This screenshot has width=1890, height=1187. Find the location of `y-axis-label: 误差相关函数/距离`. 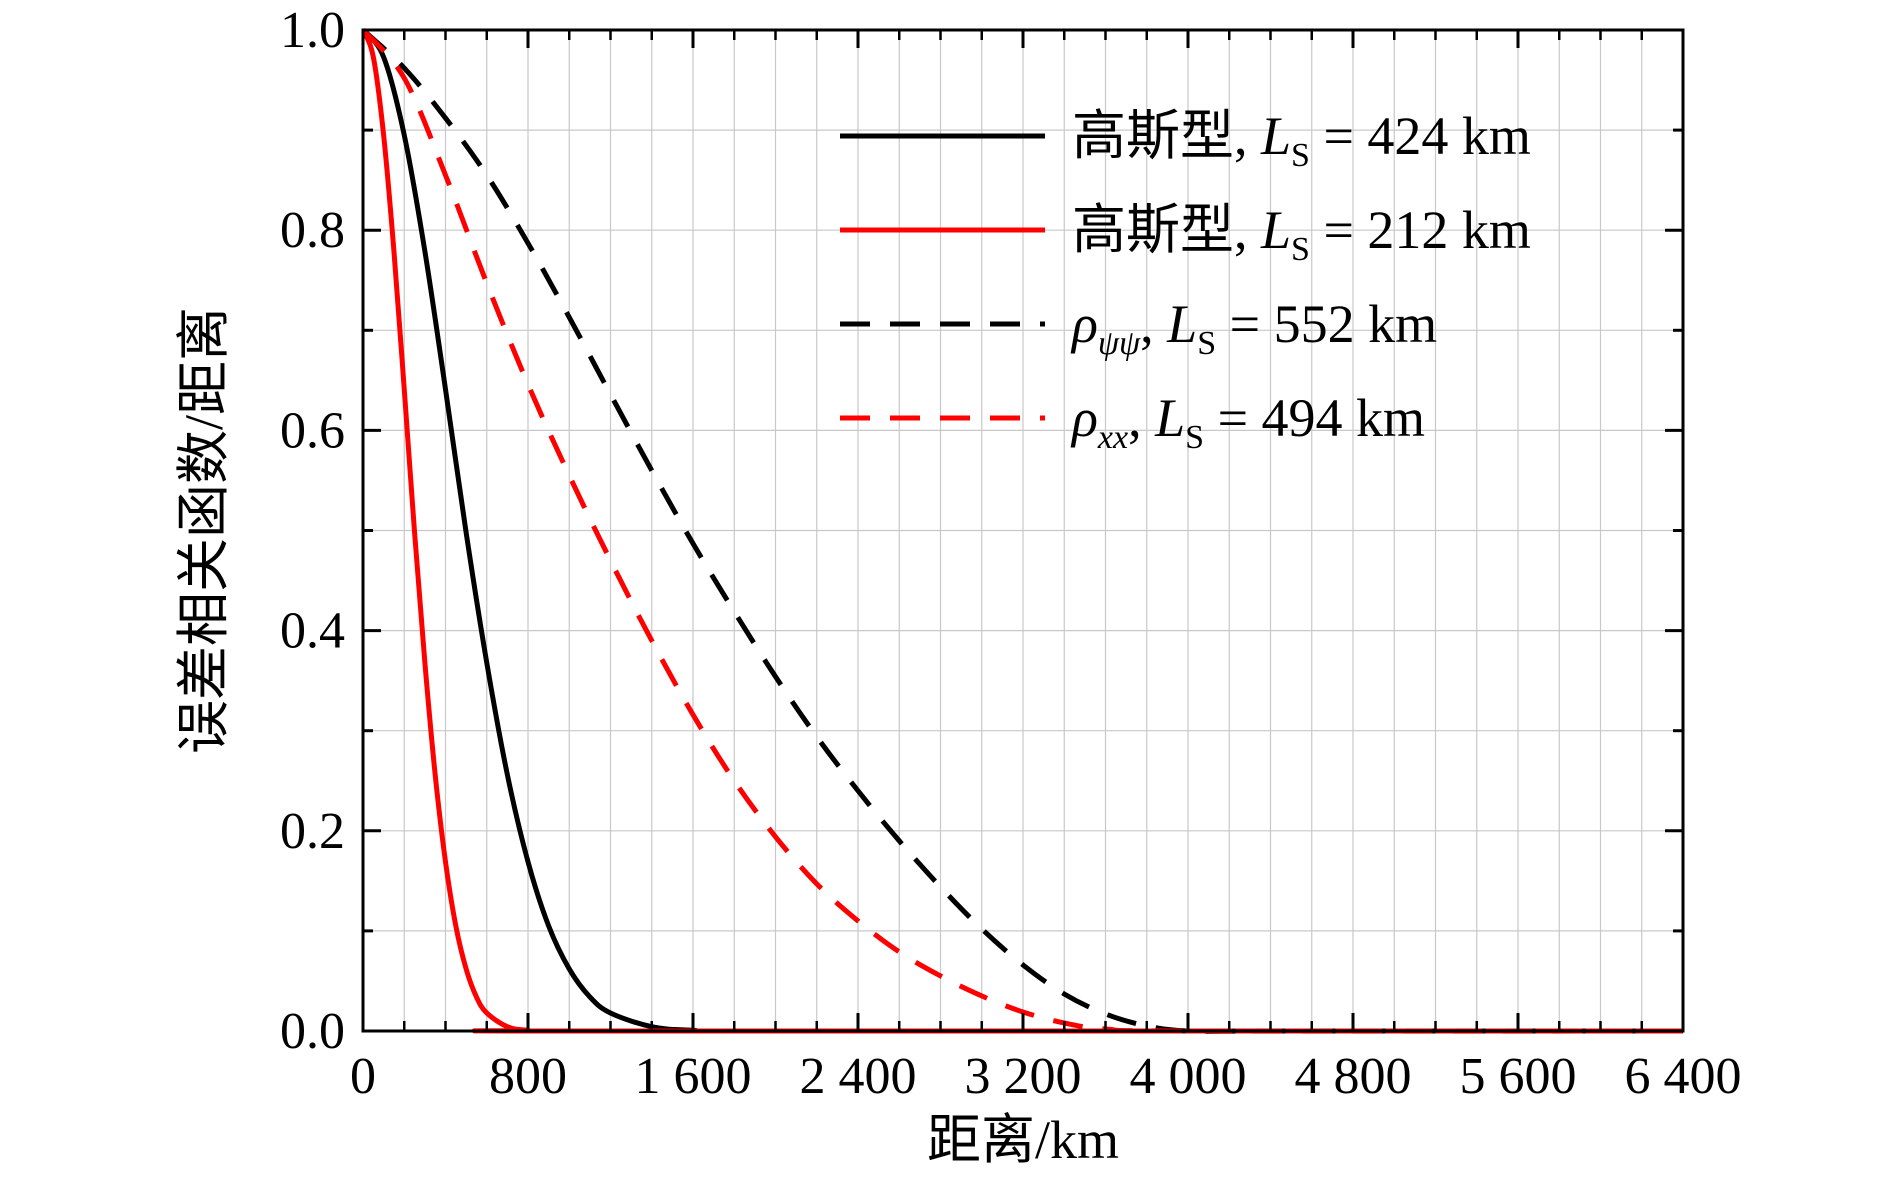

y-axis-label: 误差相关函数/距离 is located at coordinates (204, 530).